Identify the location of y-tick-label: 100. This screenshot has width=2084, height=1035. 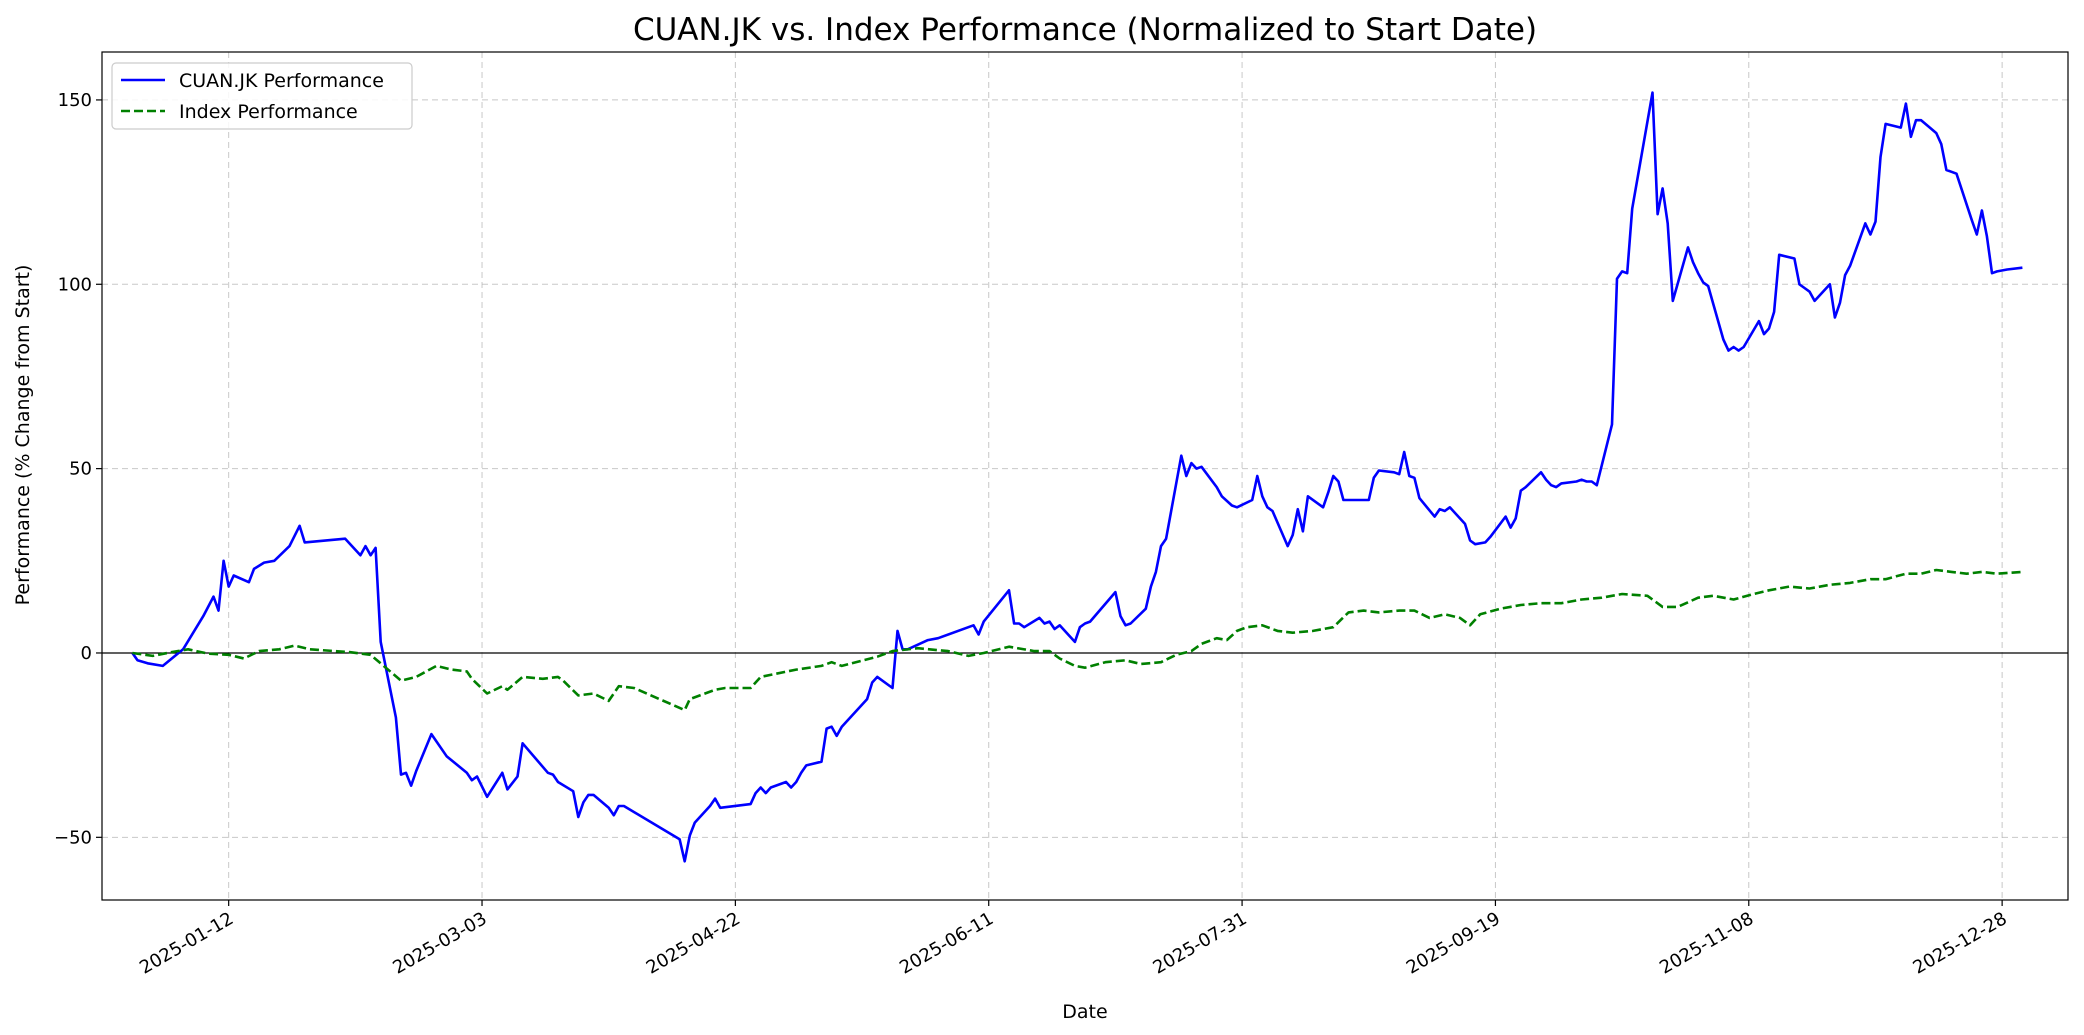
(75, 284).